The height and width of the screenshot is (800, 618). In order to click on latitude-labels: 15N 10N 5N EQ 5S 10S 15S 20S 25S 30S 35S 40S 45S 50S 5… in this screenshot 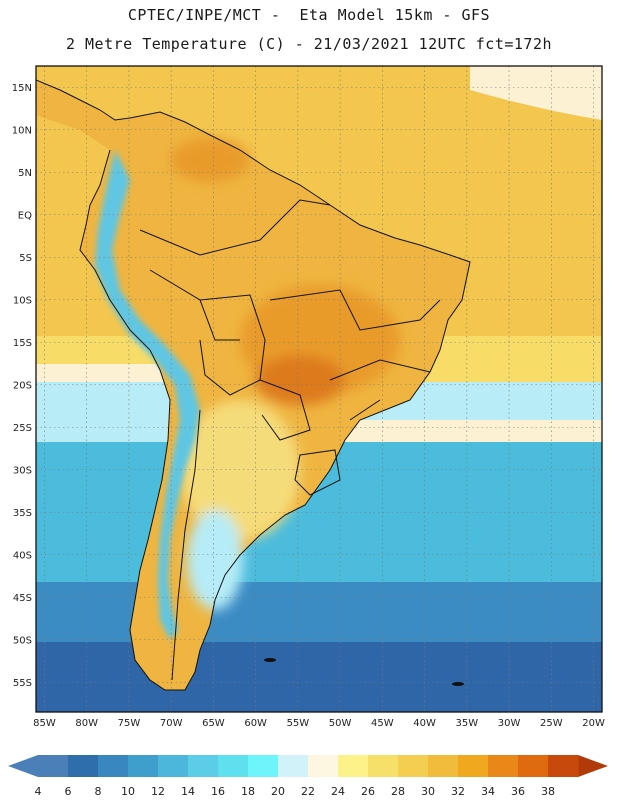, I will do `click(22, 386)`.